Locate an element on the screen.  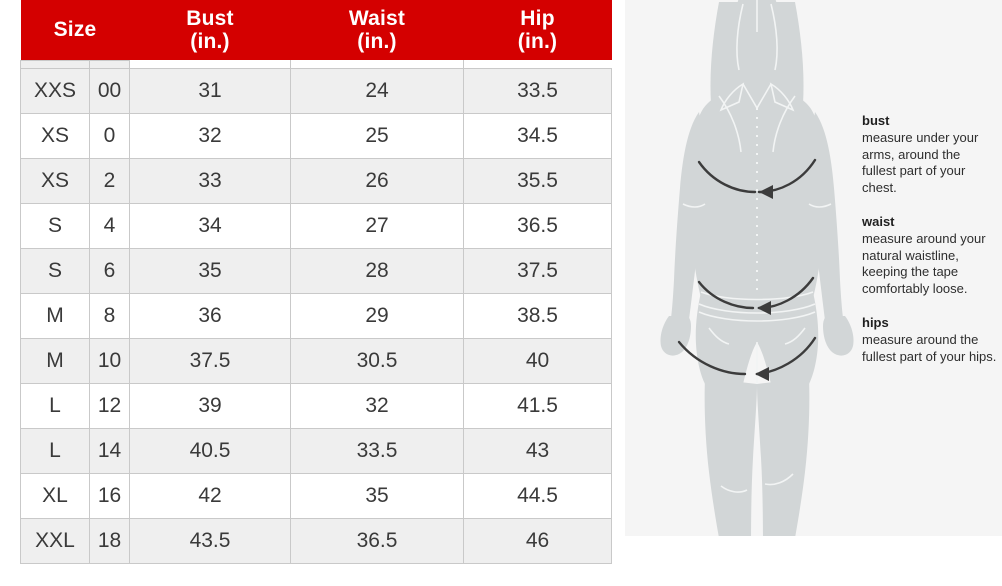
cell-hip: 35.5 is located at coordinates (538, 180).